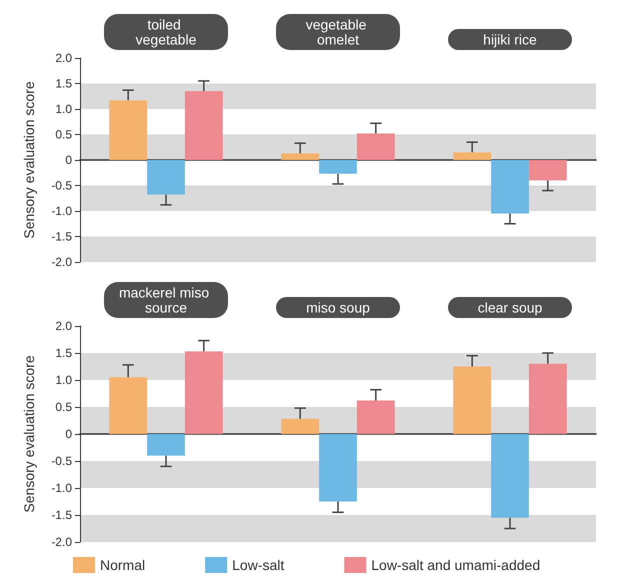 This screenshot has height=584, width=617. I want to click on legend-label: Low-salt, so click(258, 565).